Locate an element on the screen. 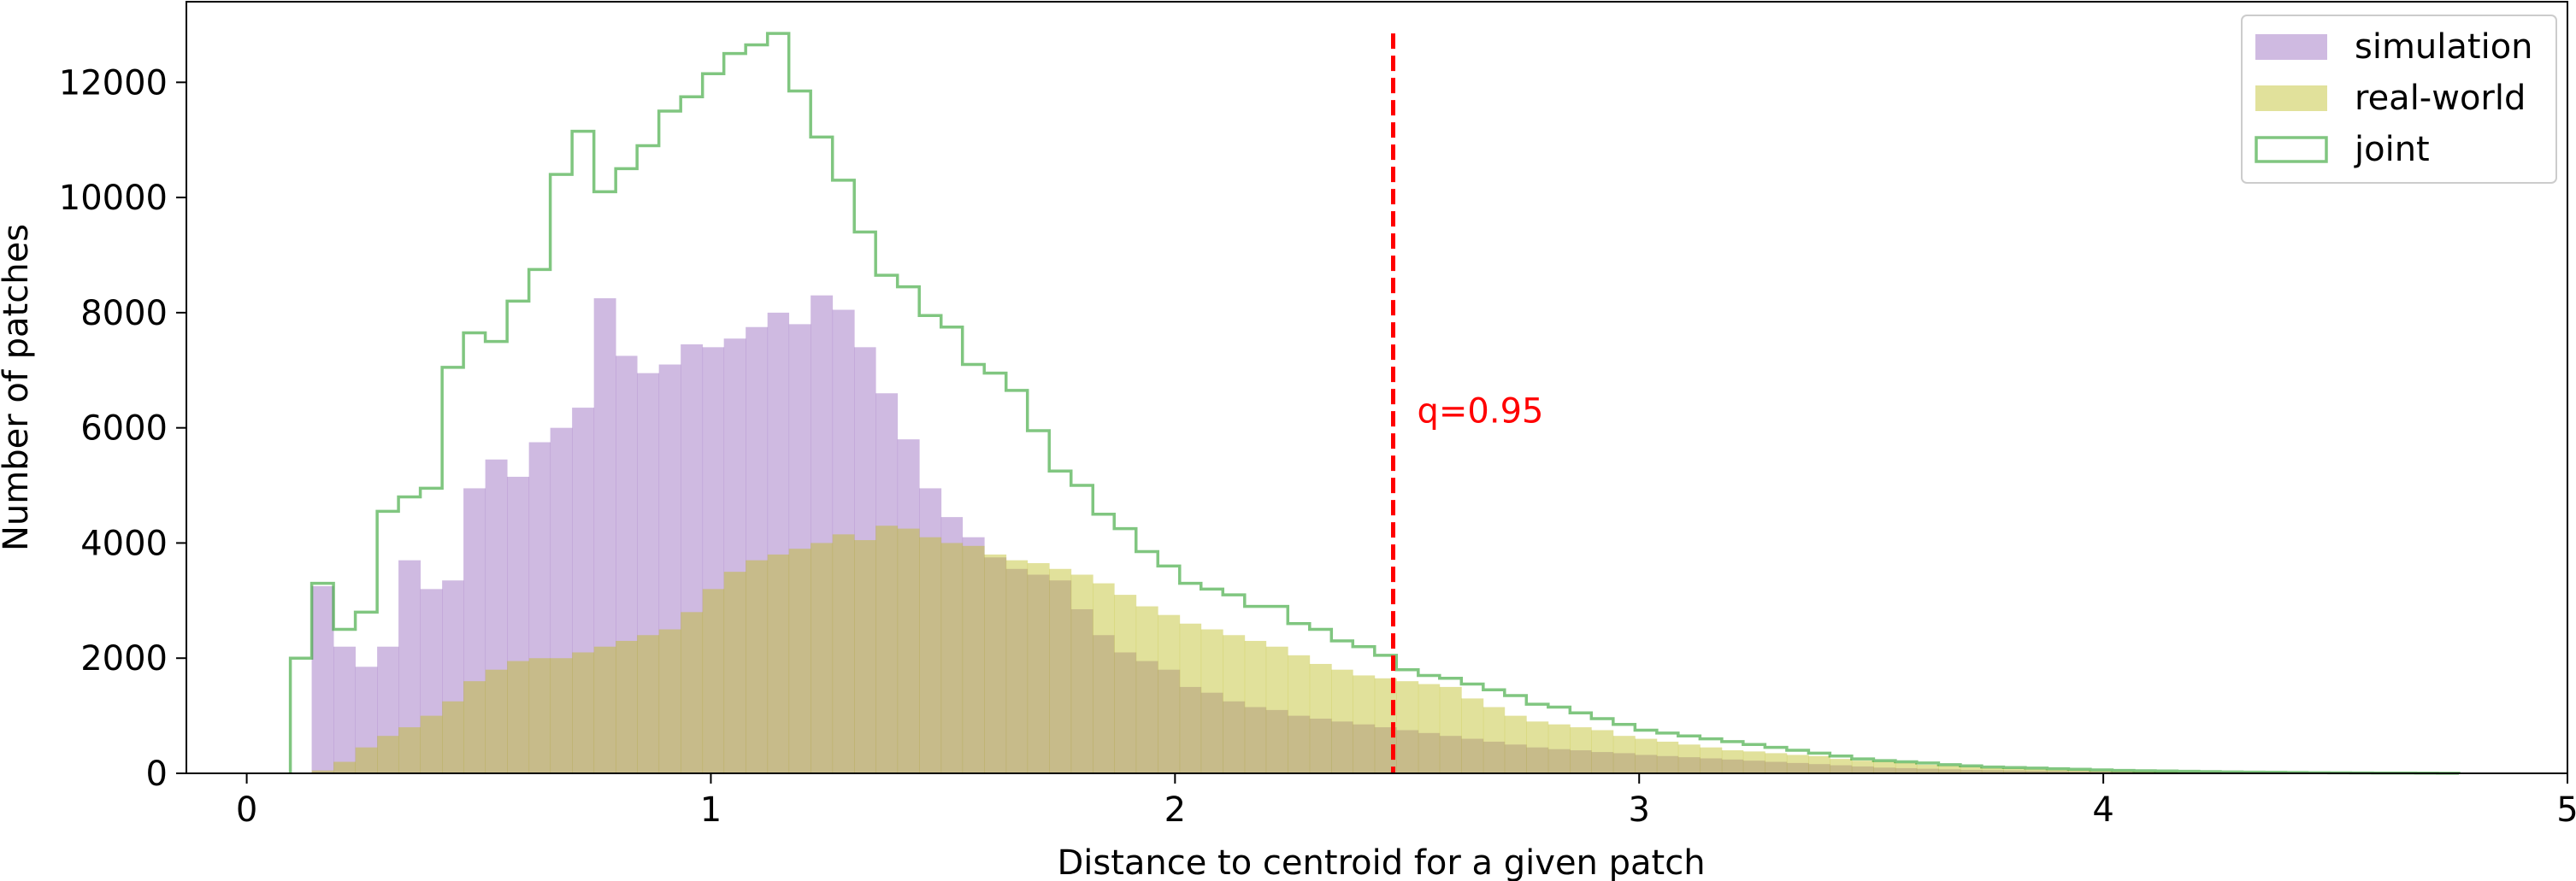 Image resolution: width=2576 pixels, height=881 pixels. x-tick-label: 2 is located at coordinates (1175, 810).